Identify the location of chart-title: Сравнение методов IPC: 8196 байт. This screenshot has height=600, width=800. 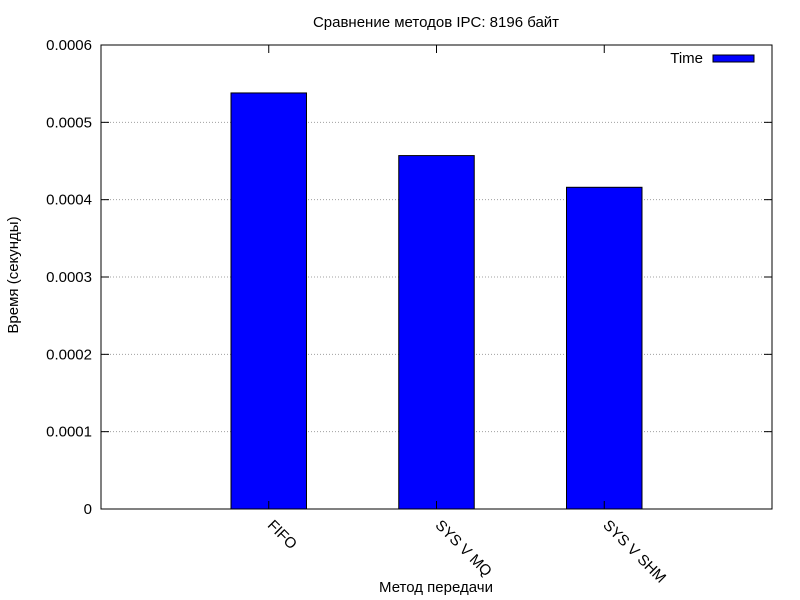
(436, 22).